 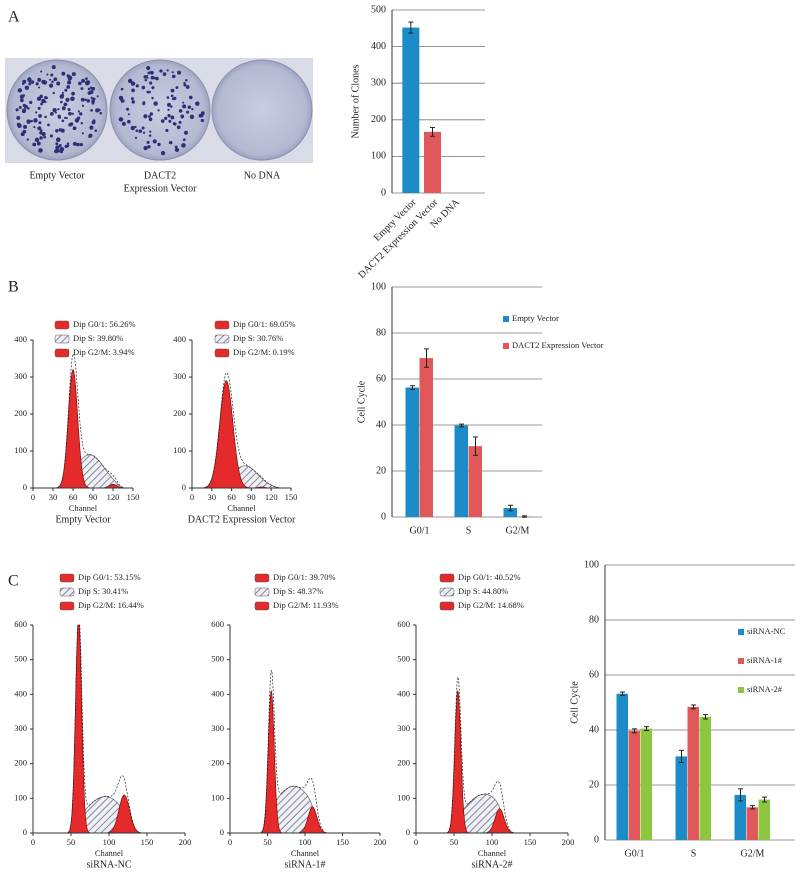 I want to click on legend-label: Dip G0/1: 69.05%, so click(x=264, y=324).